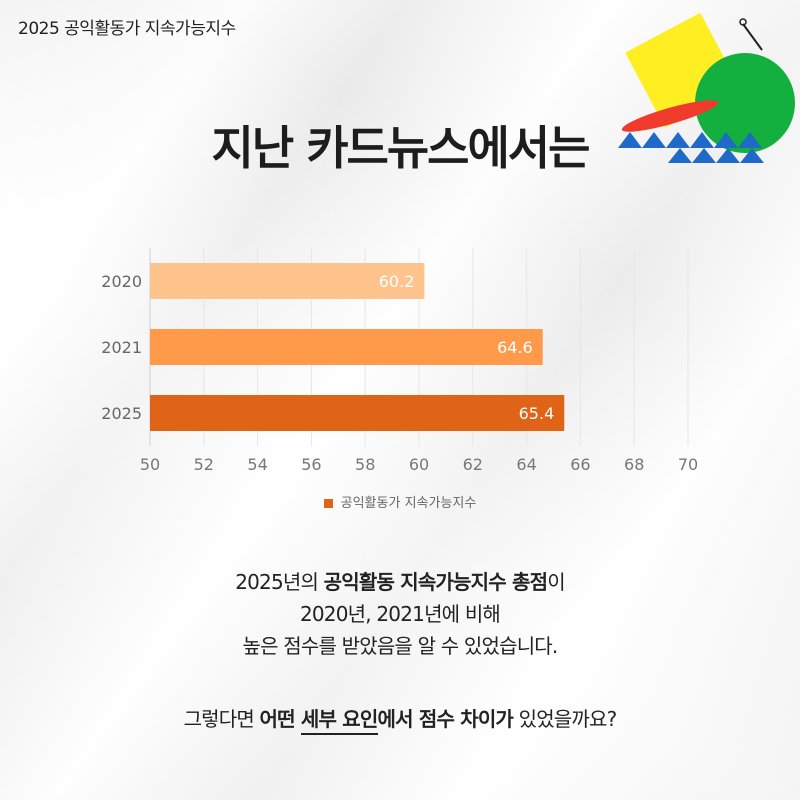 The width and height of the screenshot is (800, 800). Describe the element at coordinates (580, 464) in the screenshot. I see `x-tick-label-66: 66` at that location.